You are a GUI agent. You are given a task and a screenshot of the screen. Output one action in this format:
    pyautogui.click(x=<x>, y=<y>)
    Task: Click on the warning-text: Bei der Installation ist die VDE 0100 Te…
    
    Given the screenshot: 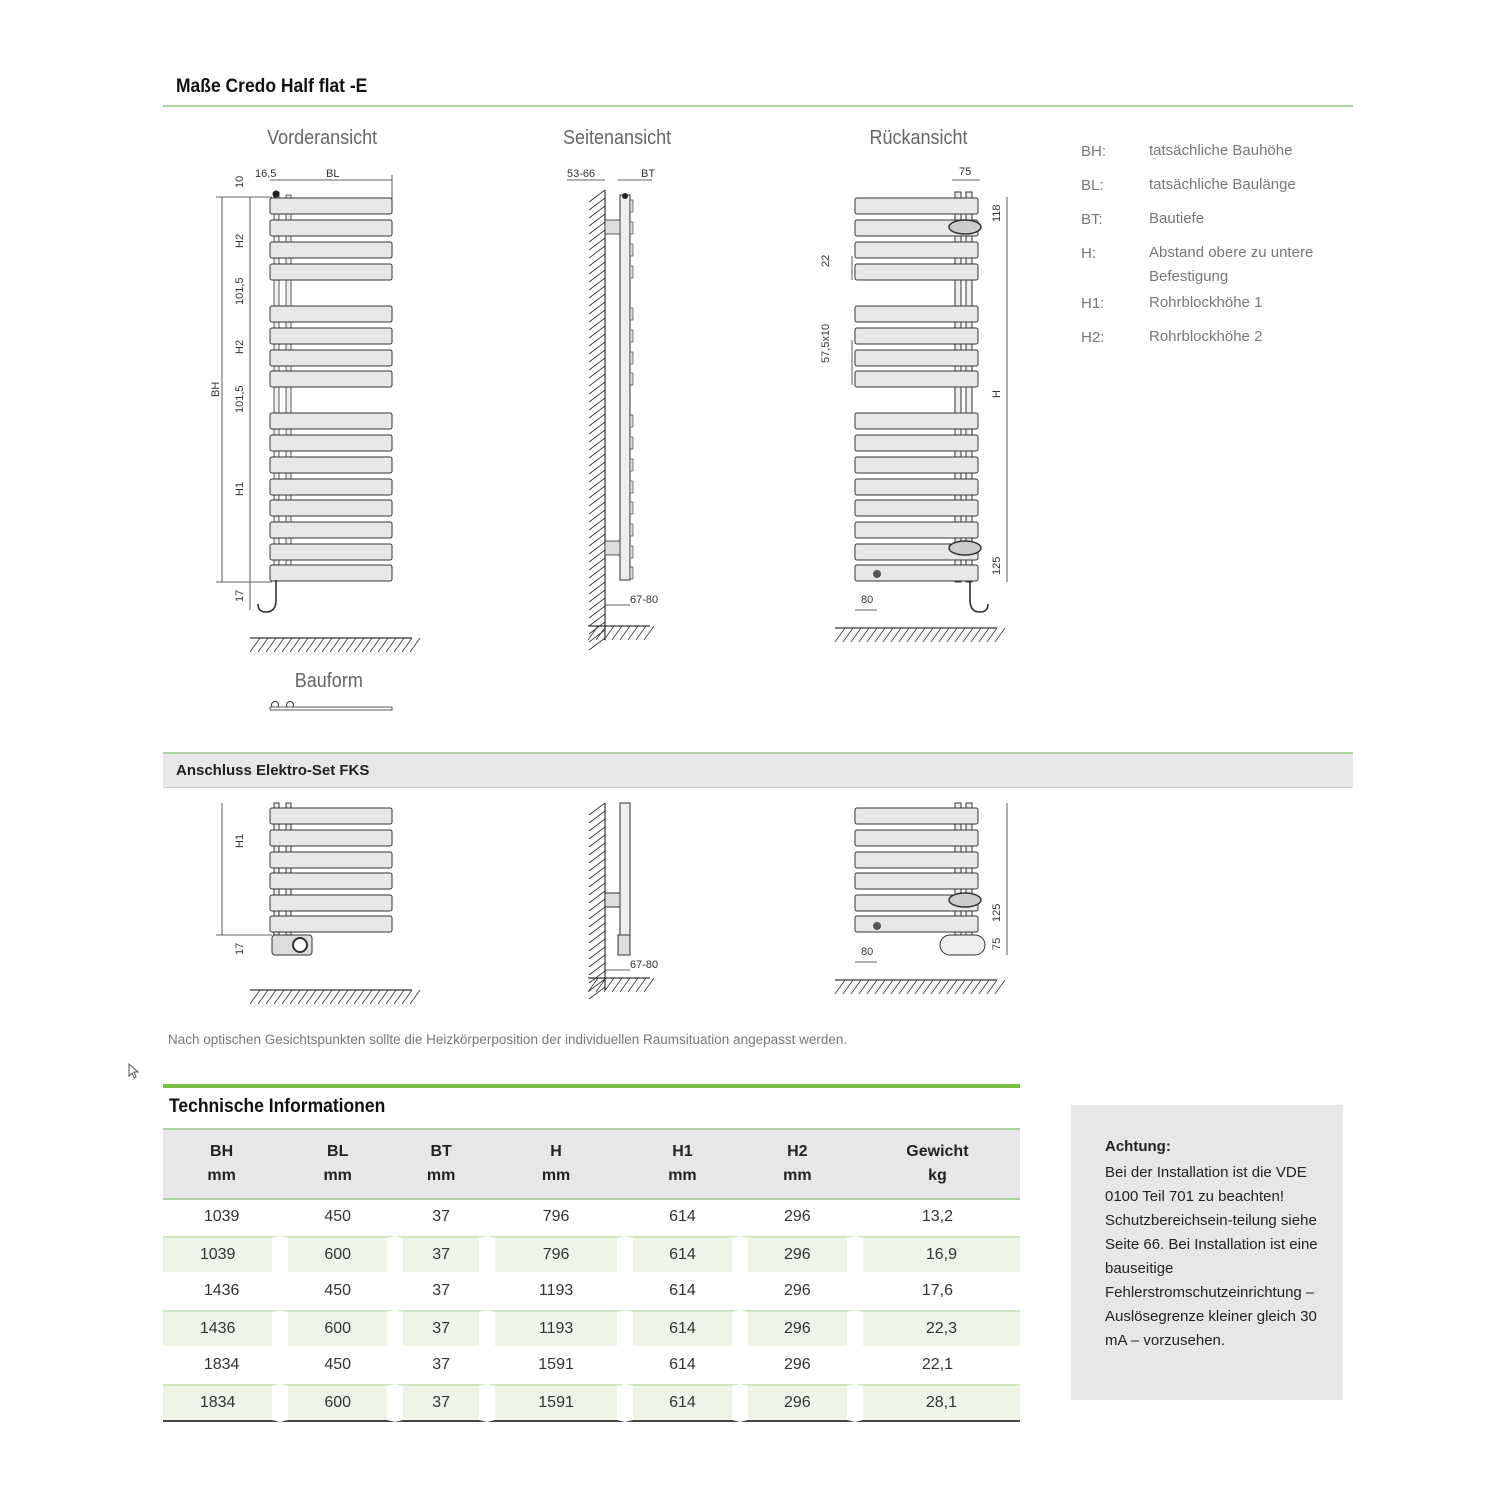 What is the action you would take?
    pyautogui.click(x=1211, y=1256)
    